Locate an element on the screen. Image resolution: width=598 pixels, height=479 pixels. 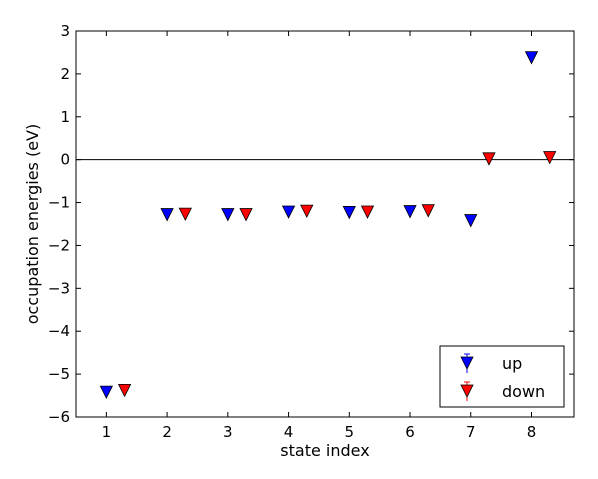
y-tick-label-3: −4 is located at coordinates (59, 331).